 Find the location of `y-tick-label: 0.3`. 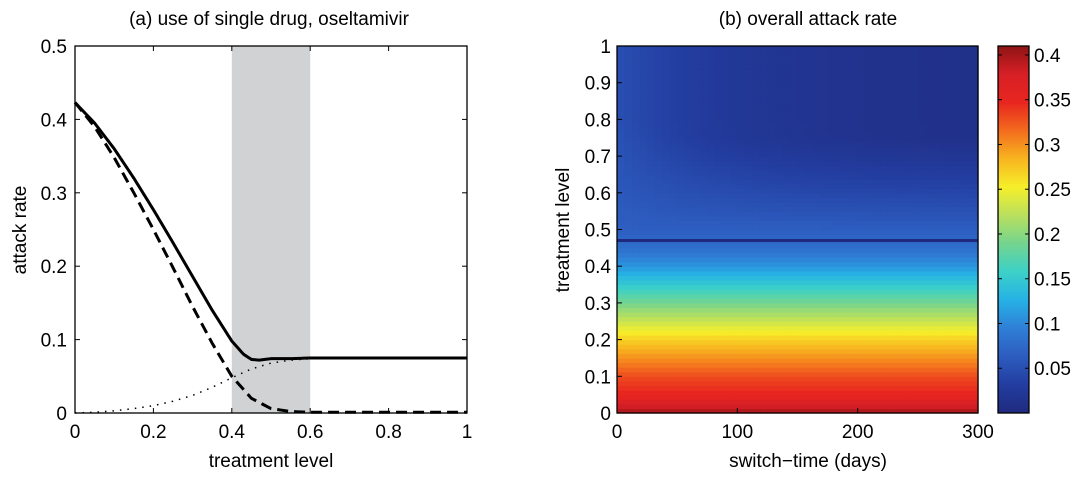

y-tick-label: 0.3 is located at coordinates (54, 194).